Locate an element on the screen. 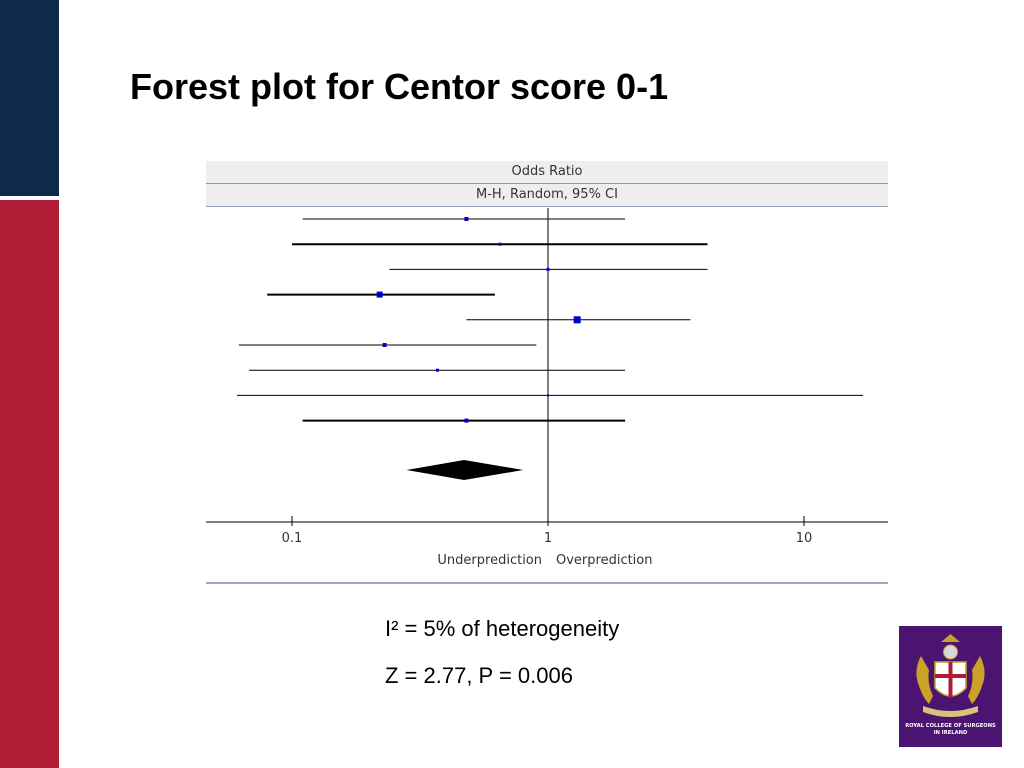  header-odds-ratio: Odds Ratio is located at coordinates (547, 172).